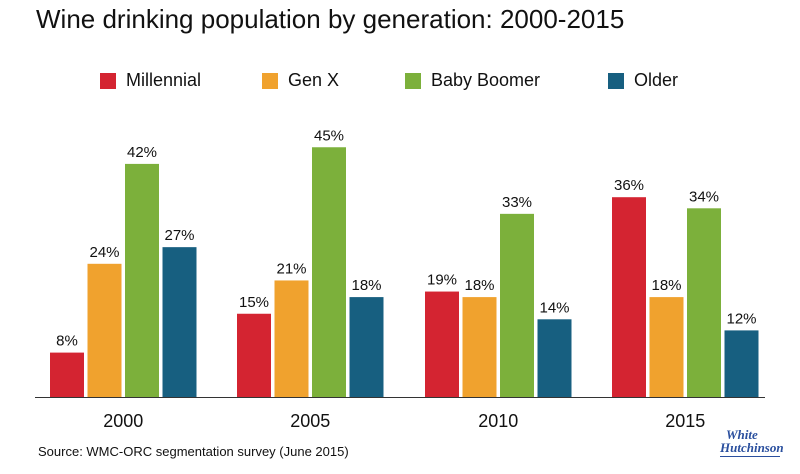  I want to click on chart-legend: Millennial Gen X Baby Boomer Older, so click(400, 85).